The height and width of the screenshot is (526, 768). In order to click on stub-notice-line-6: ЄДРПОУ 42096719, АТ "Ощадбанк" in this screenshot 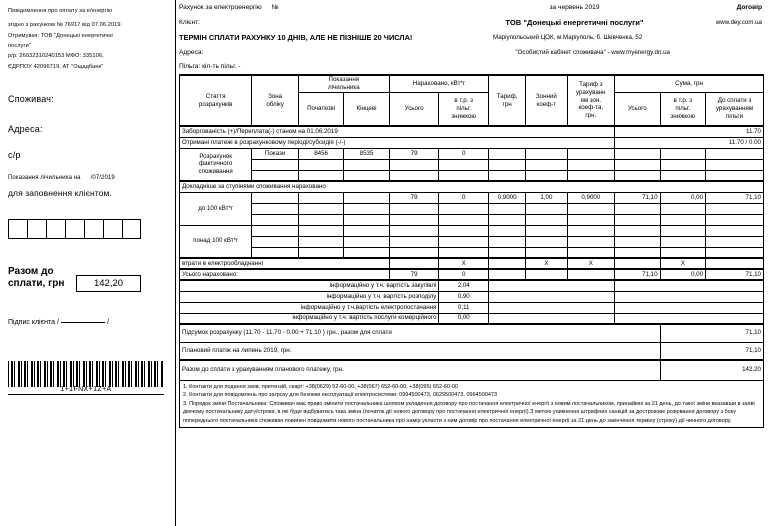, I will do `click(56, 66)`.